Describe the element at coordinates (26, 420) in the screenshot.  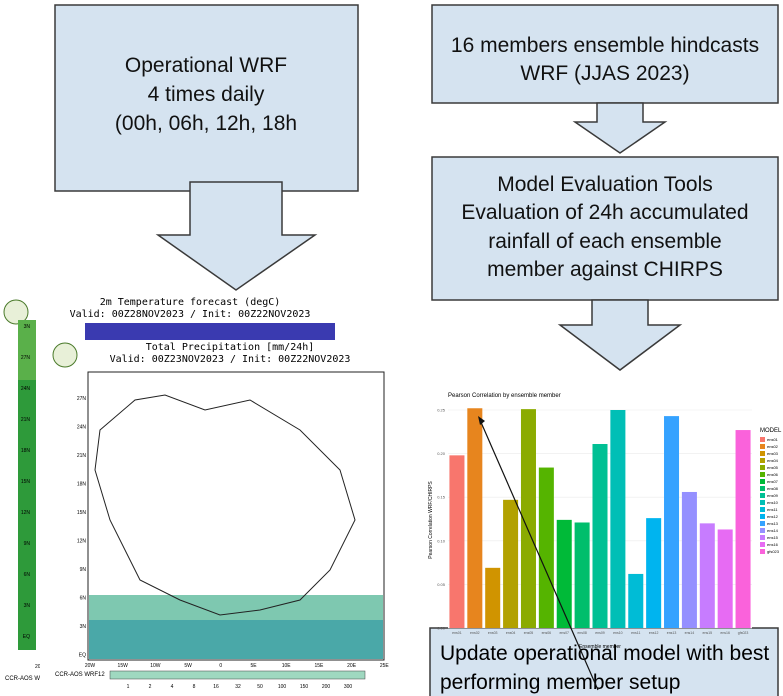
I see `lat-label: 21N` at that location.